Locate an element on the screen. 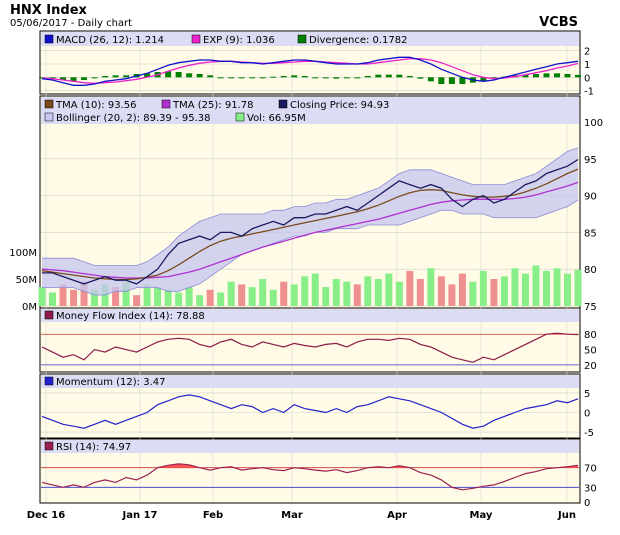 Image resolution: width=620 pixels, height=535 pixels. x-tick-label: Feb is located at coordinates (213, 515).